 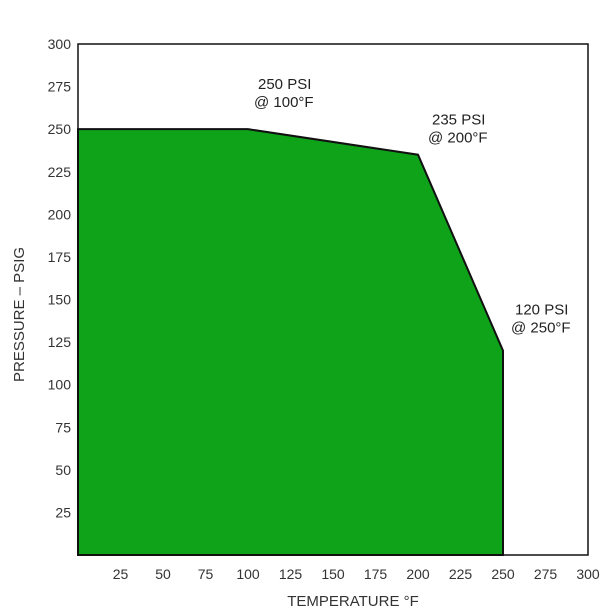 What do you see at coordinates (503, 574) in the screenshot?
I see `x-tick-label: 250` at bounding box center [503, 574].